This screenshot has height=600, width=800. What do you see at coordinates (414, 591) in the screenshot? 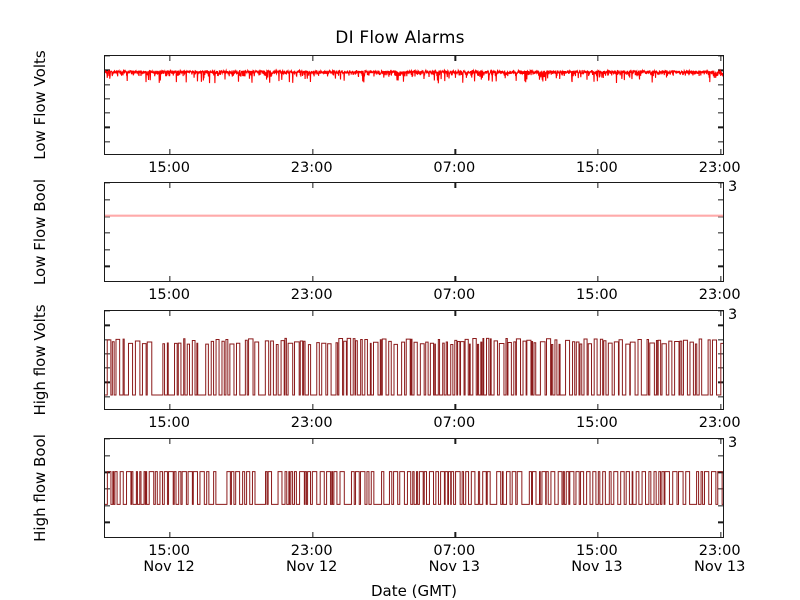
I see `x-axis-label: Date (GMT)` at bounding box center [414, 591].